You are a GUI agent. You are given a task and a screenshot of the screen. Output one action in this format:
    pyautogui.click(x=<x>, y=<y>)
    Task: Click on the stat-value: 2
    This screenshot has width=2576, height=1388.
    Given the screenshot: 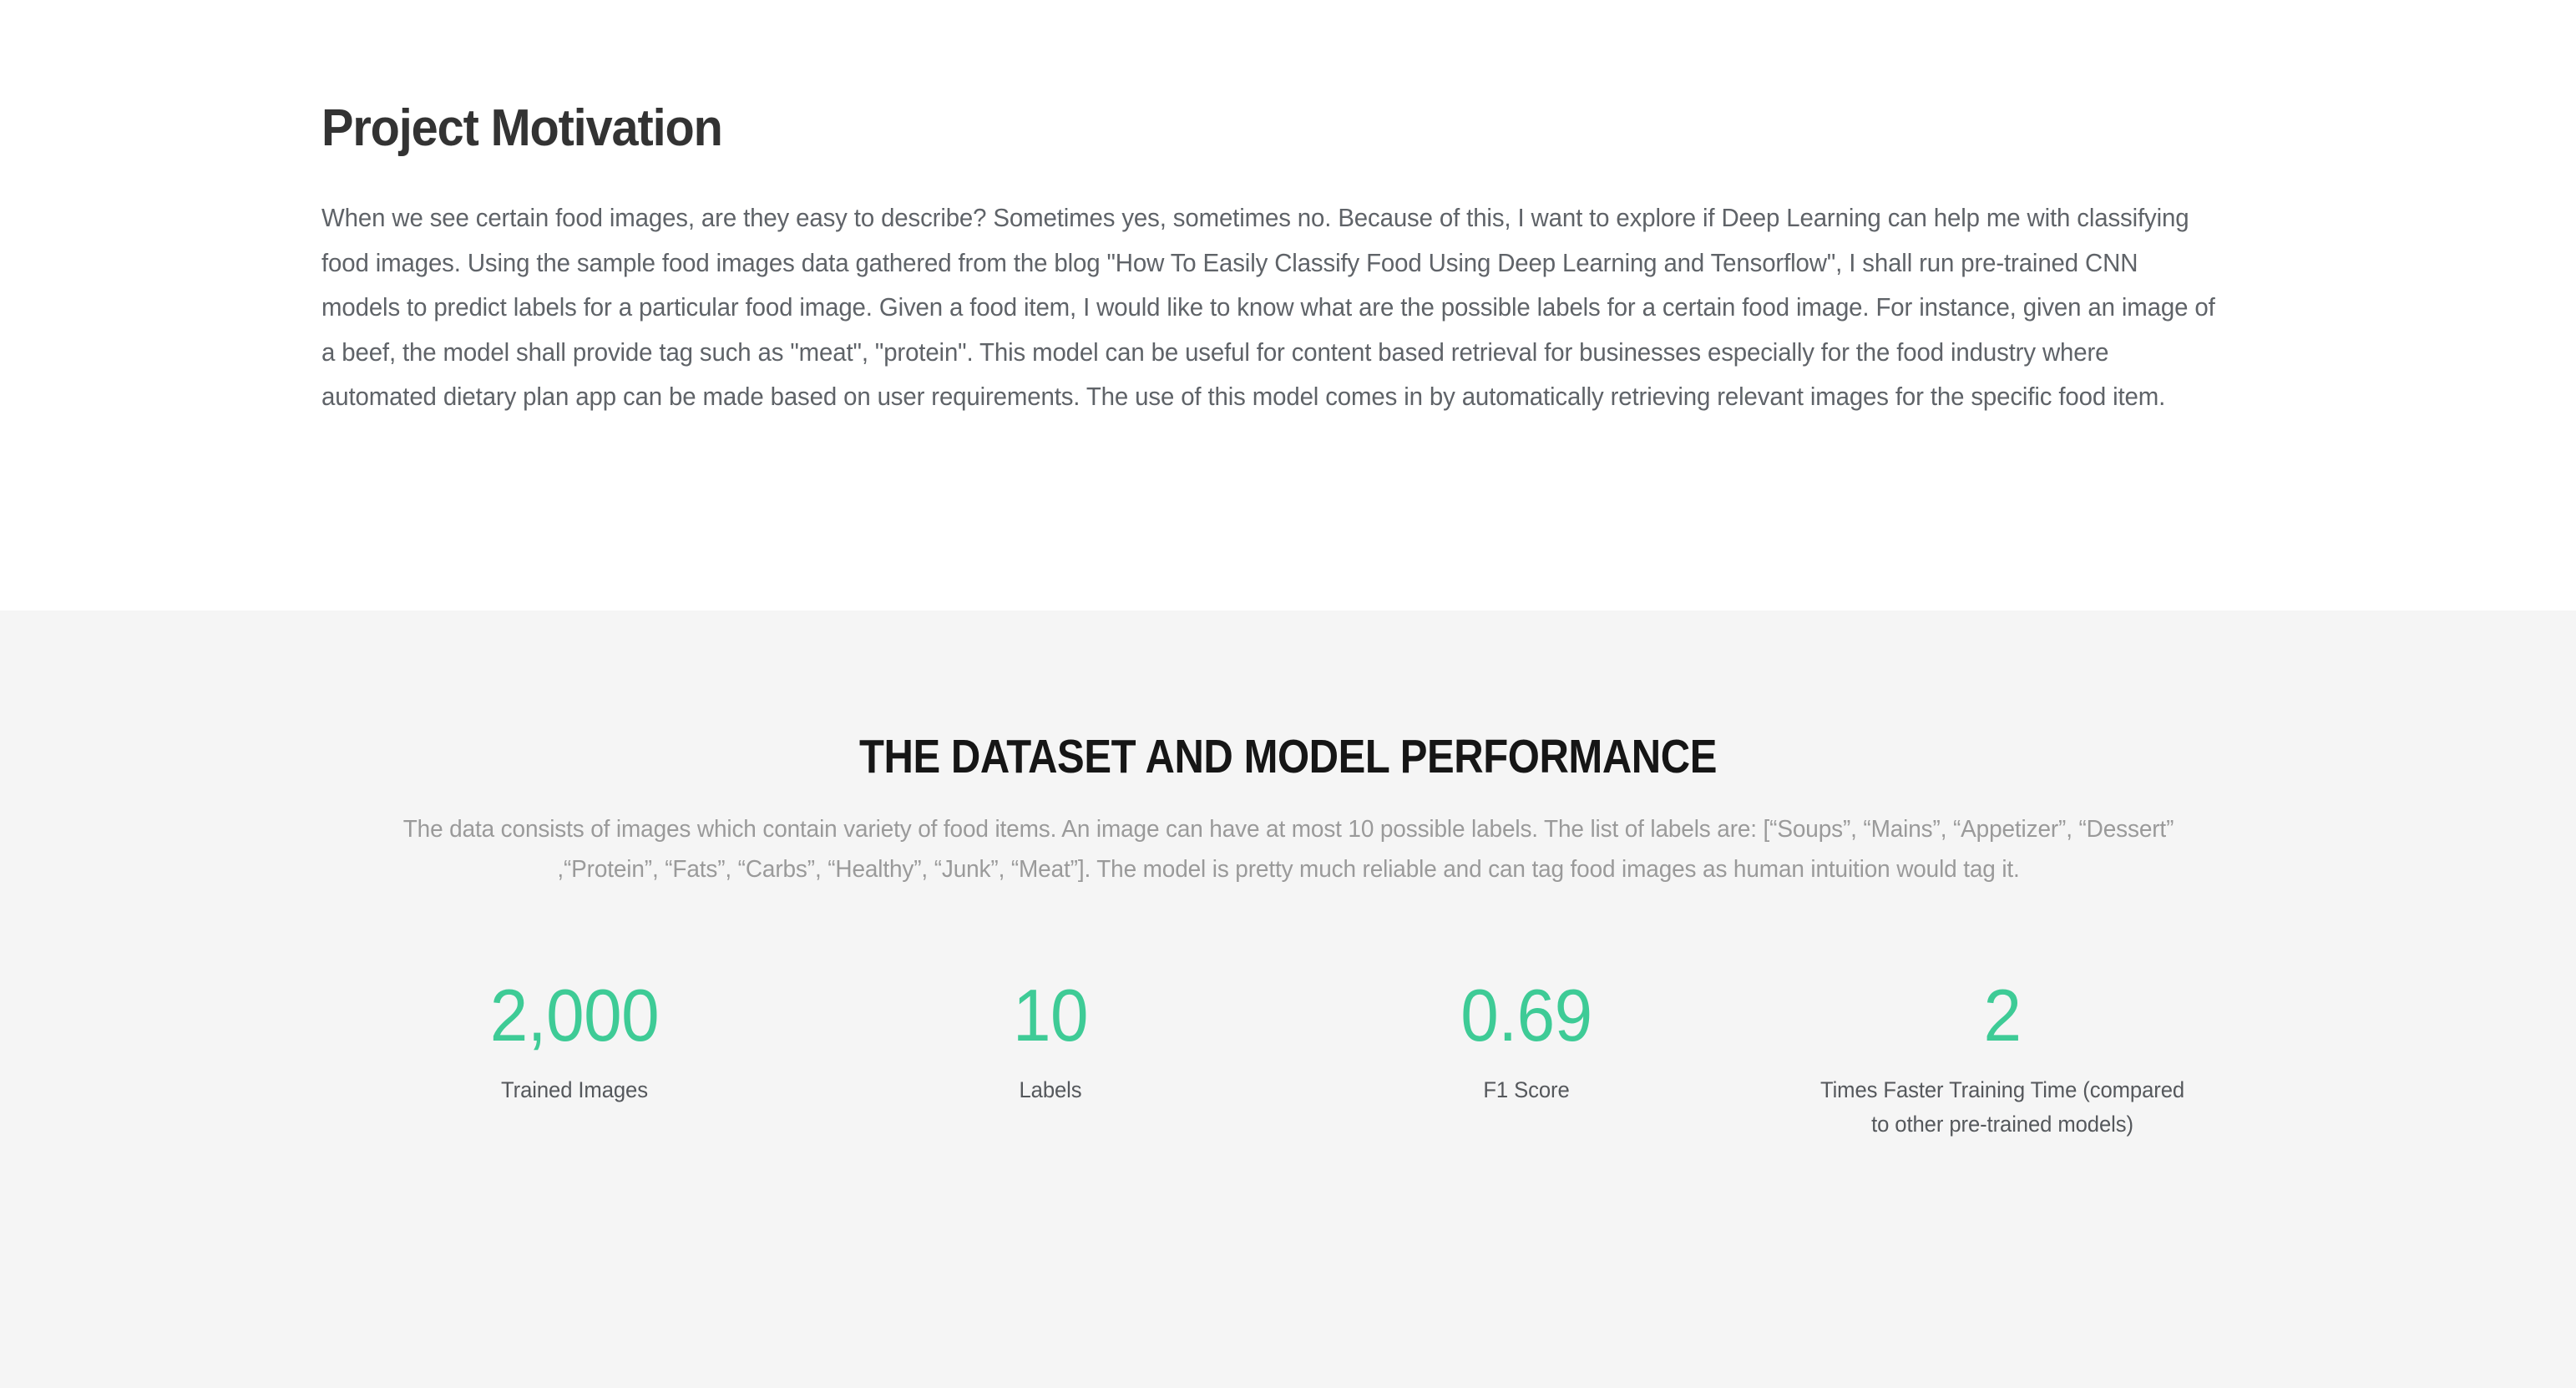 What is the action you would take?
    pyautogui.click(x=2002, y=1014)
    